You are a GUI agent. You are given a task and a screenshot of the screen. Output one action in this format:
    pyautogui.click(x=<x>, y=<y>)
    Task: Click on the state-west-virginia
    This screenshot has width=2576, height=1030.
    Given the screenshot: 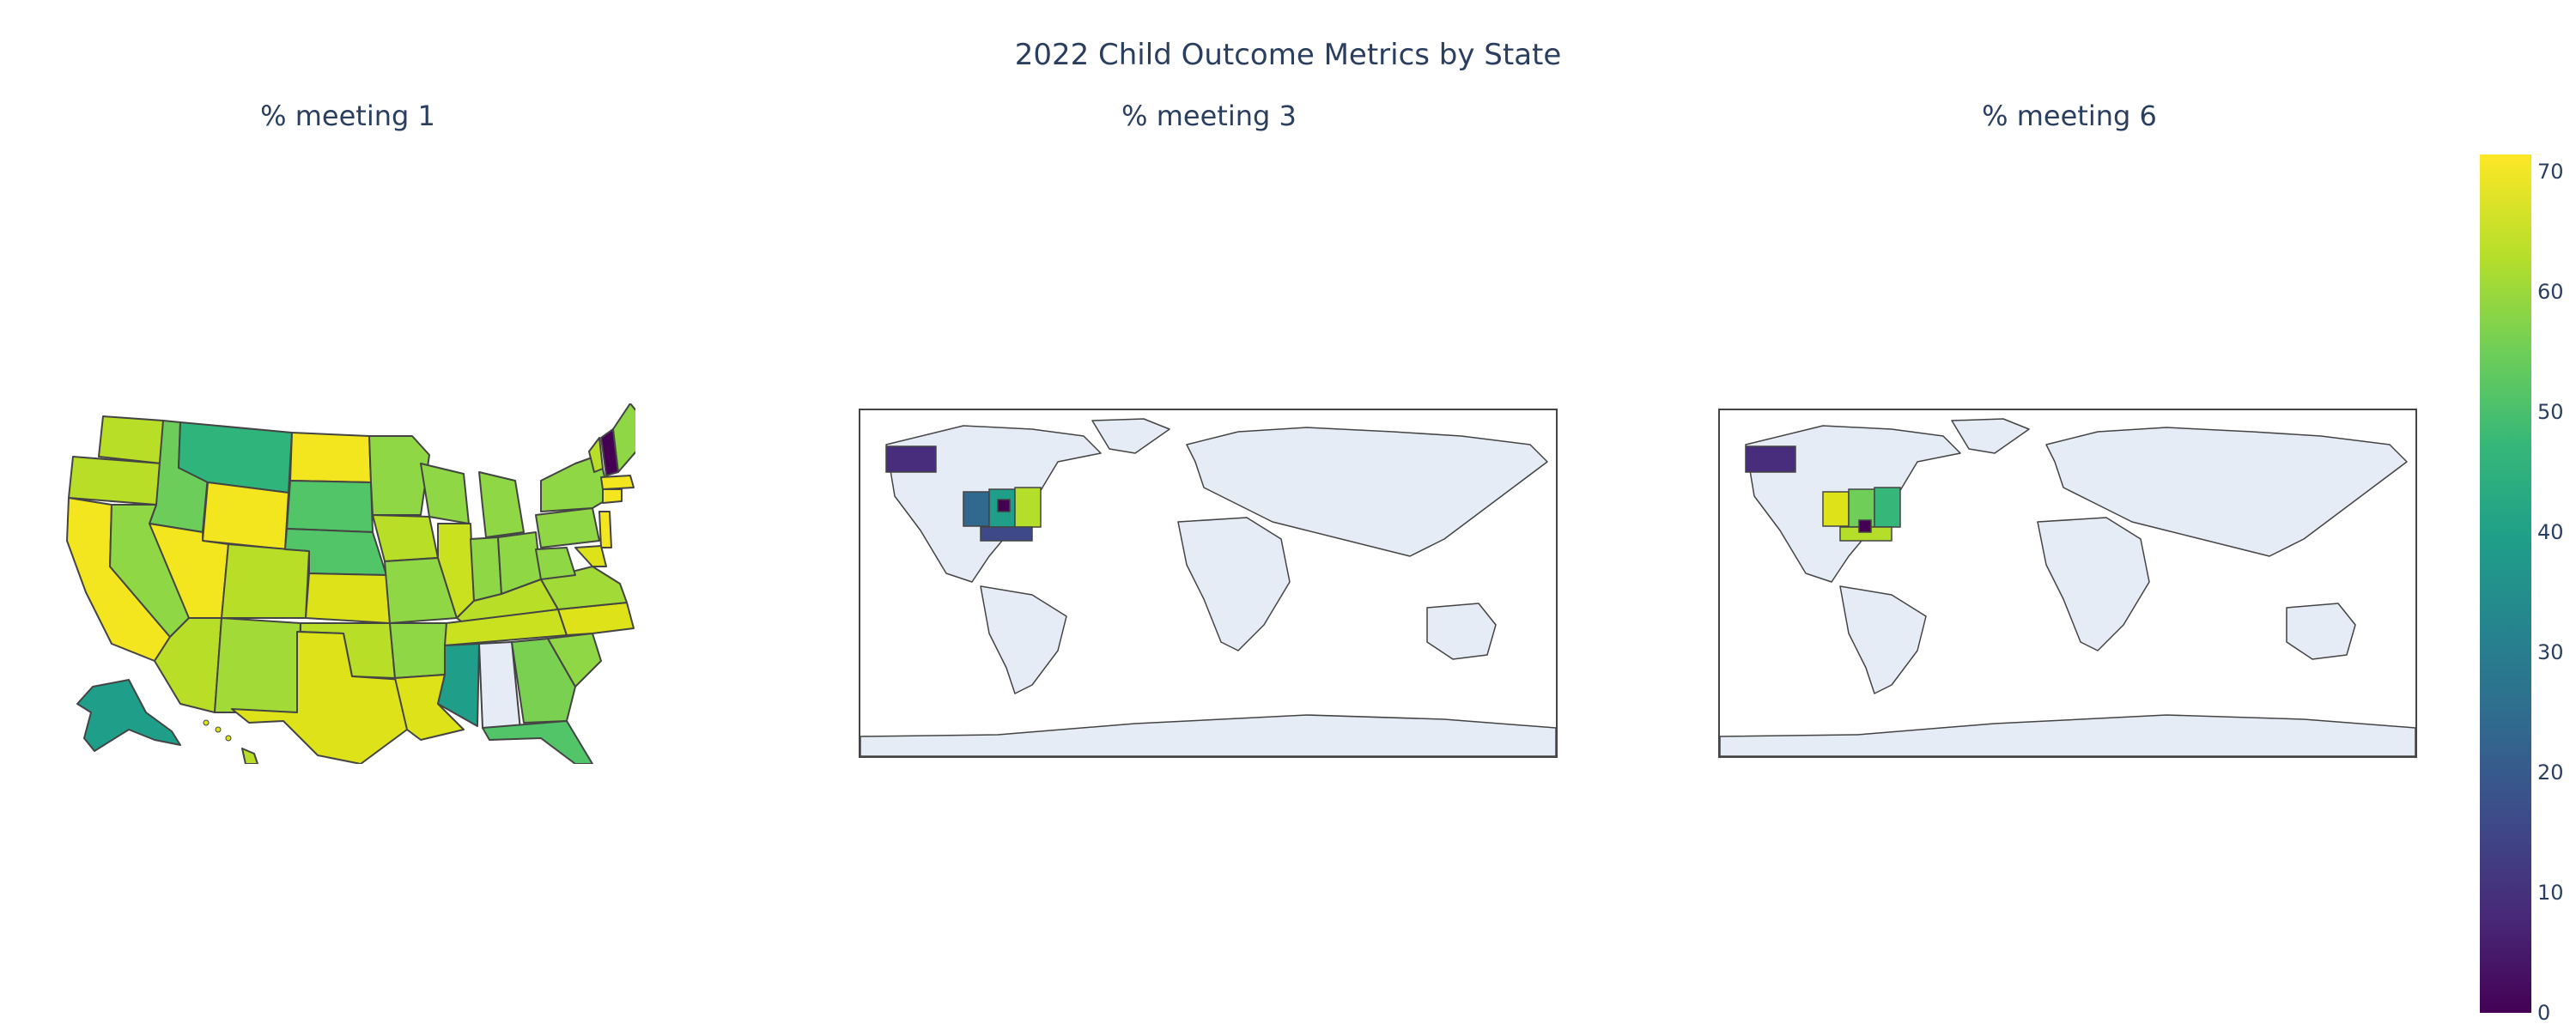 What is the action you would take?
    pyautogui.click(x=555, y=563)
    